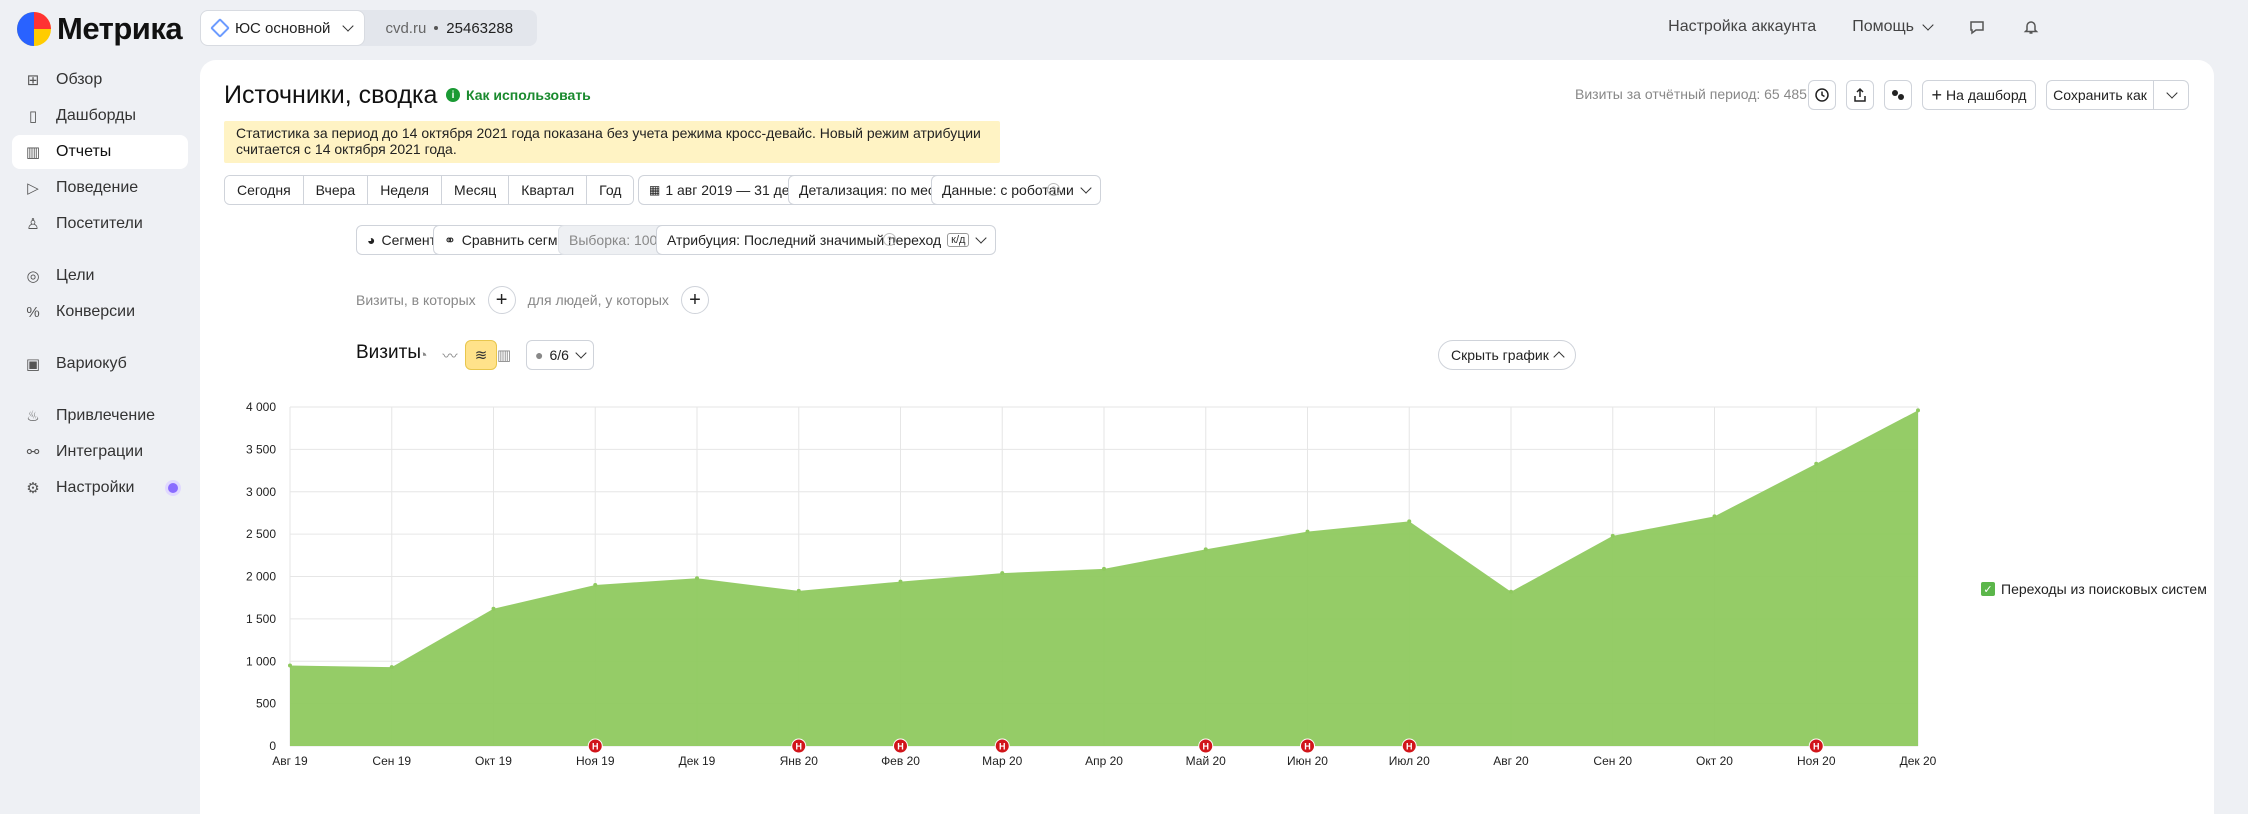  Describe the element at coordinates (548, 190) in the screenshot. I see `period-quarter: Квартал` at that location.